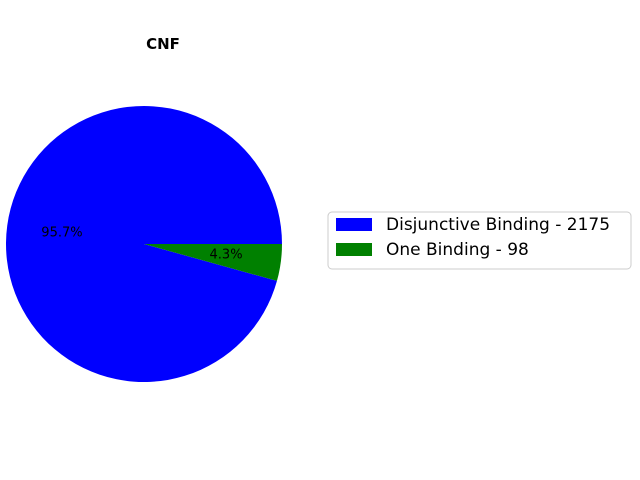 The width and height of the screenshot is (640, 480). I want to click on legend-frame, so click(479, 240).